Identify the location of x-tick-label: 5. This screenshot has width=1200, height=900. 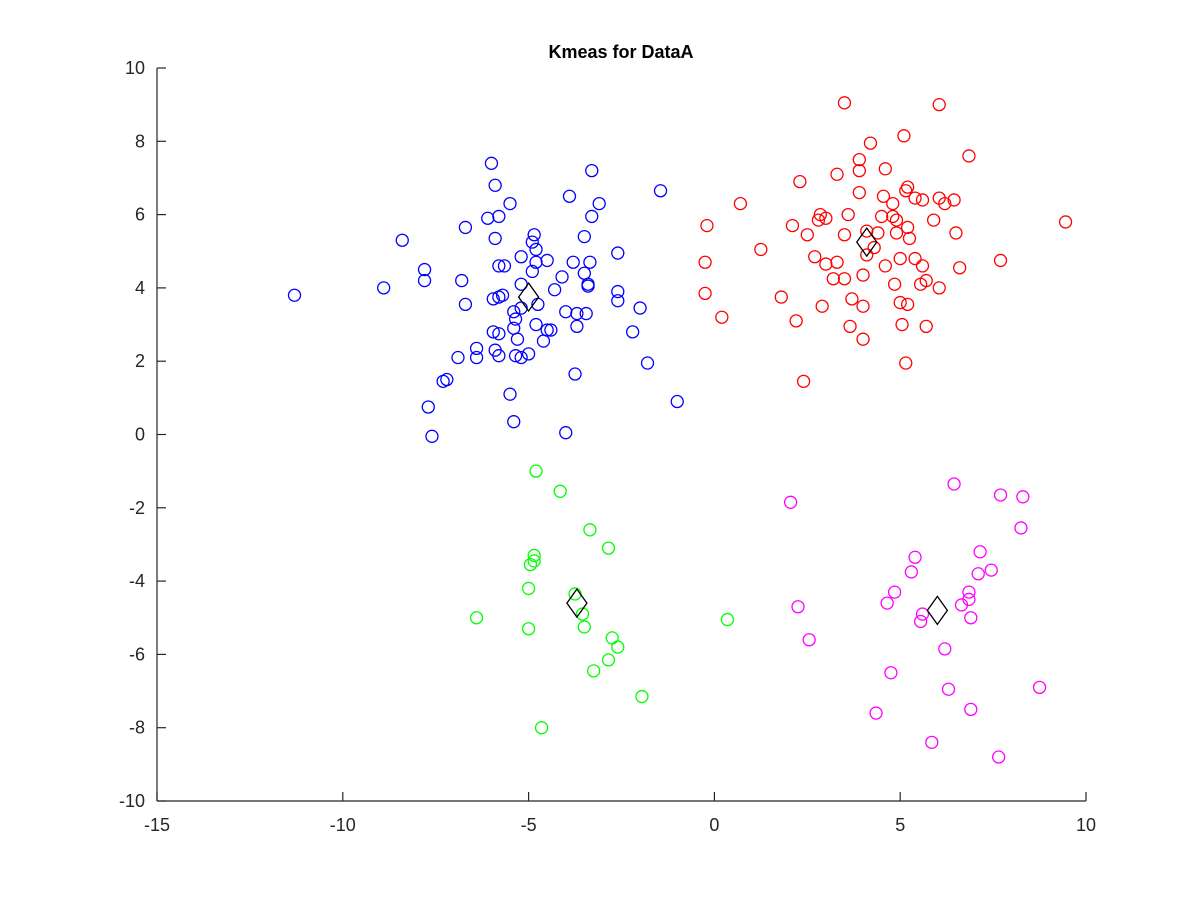
(900, 825).